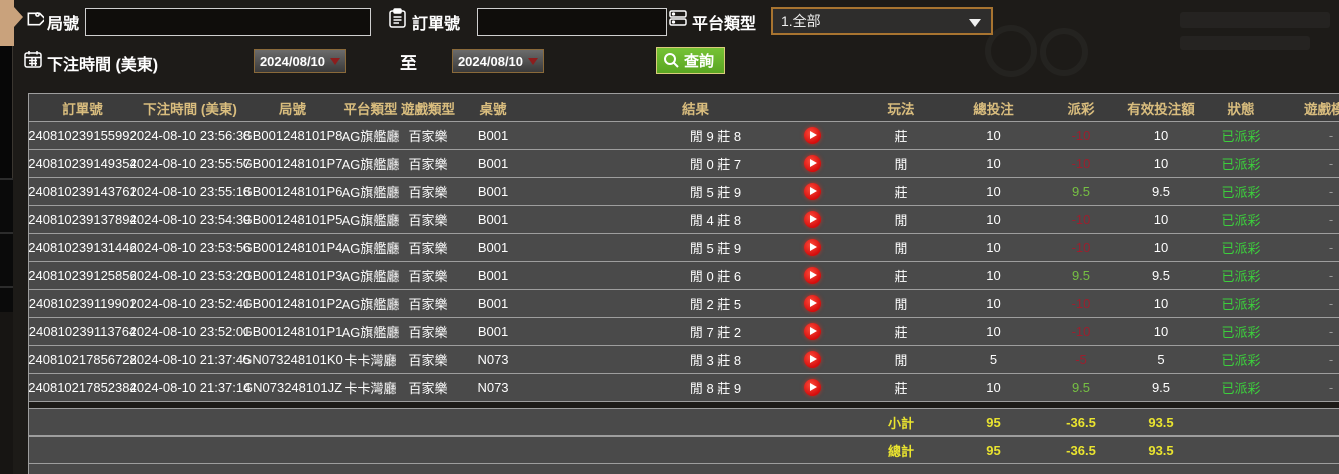  What do you see at coordinates (993, 450) in the screenshot?
I see `total-total-bet: 95` at bounding box center [993, 450].